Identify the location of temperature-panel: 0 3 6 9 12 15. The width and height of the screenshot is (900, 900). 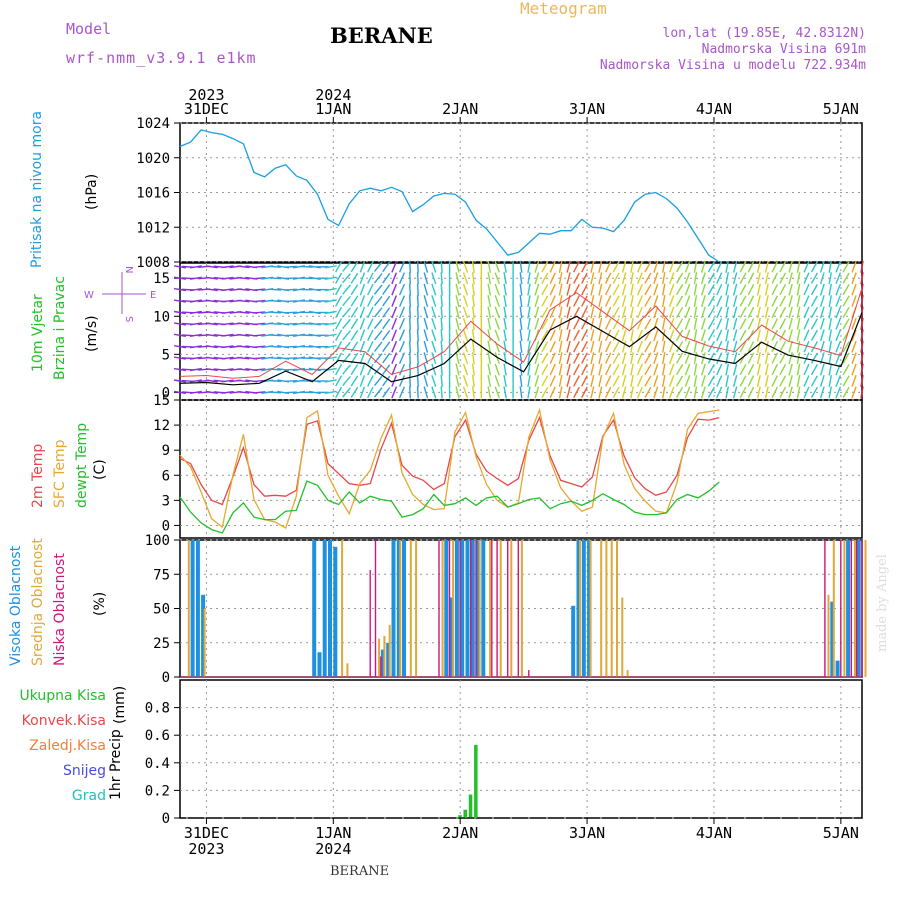
(508, 466).